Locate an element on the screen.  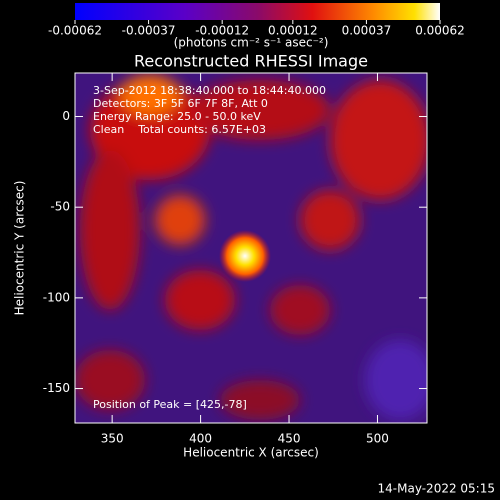
x-tick-label: 500 is located at coordinates (377, 439).